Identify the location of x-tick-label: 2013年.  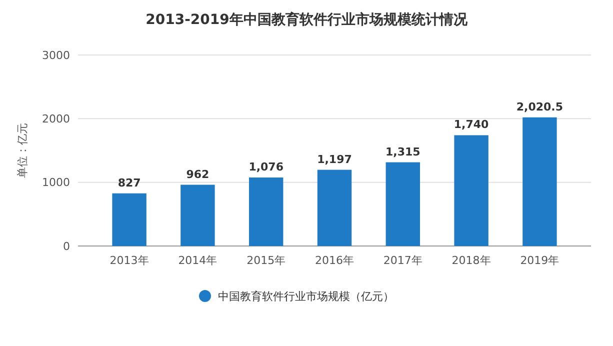
(129, 260).